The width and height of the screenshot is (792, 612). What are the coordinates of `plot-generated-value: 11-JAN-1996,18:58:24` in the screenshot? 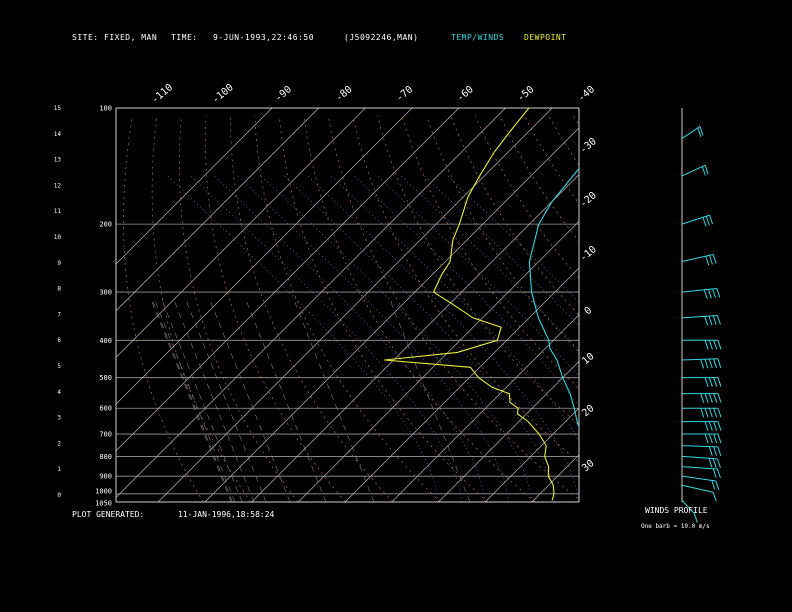 It's located at (226, 514).